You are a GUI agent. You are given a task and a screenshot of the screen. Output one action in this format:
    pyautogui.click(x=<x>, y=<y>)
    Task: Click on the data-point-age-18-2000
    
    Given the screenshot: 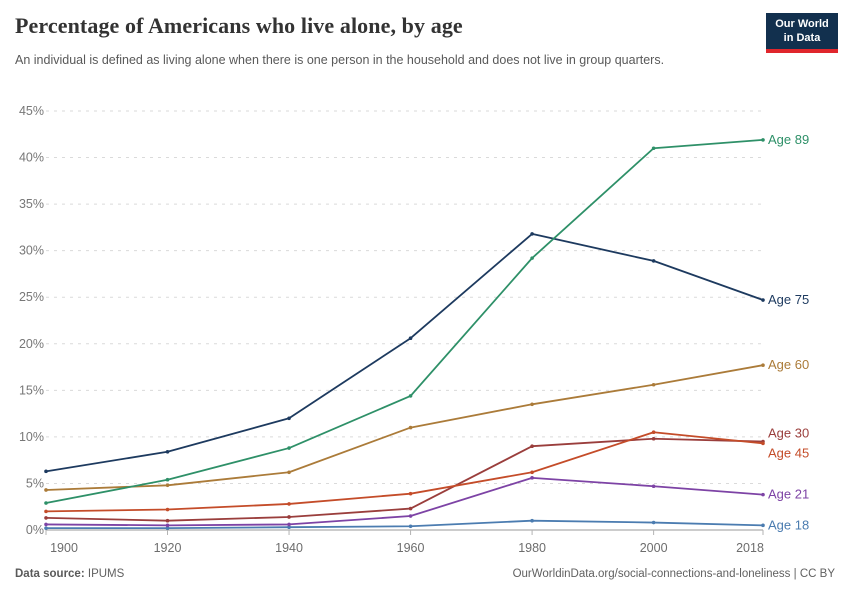 What is the action you would take?
    pyautogui.click(x=653, y=522)
    